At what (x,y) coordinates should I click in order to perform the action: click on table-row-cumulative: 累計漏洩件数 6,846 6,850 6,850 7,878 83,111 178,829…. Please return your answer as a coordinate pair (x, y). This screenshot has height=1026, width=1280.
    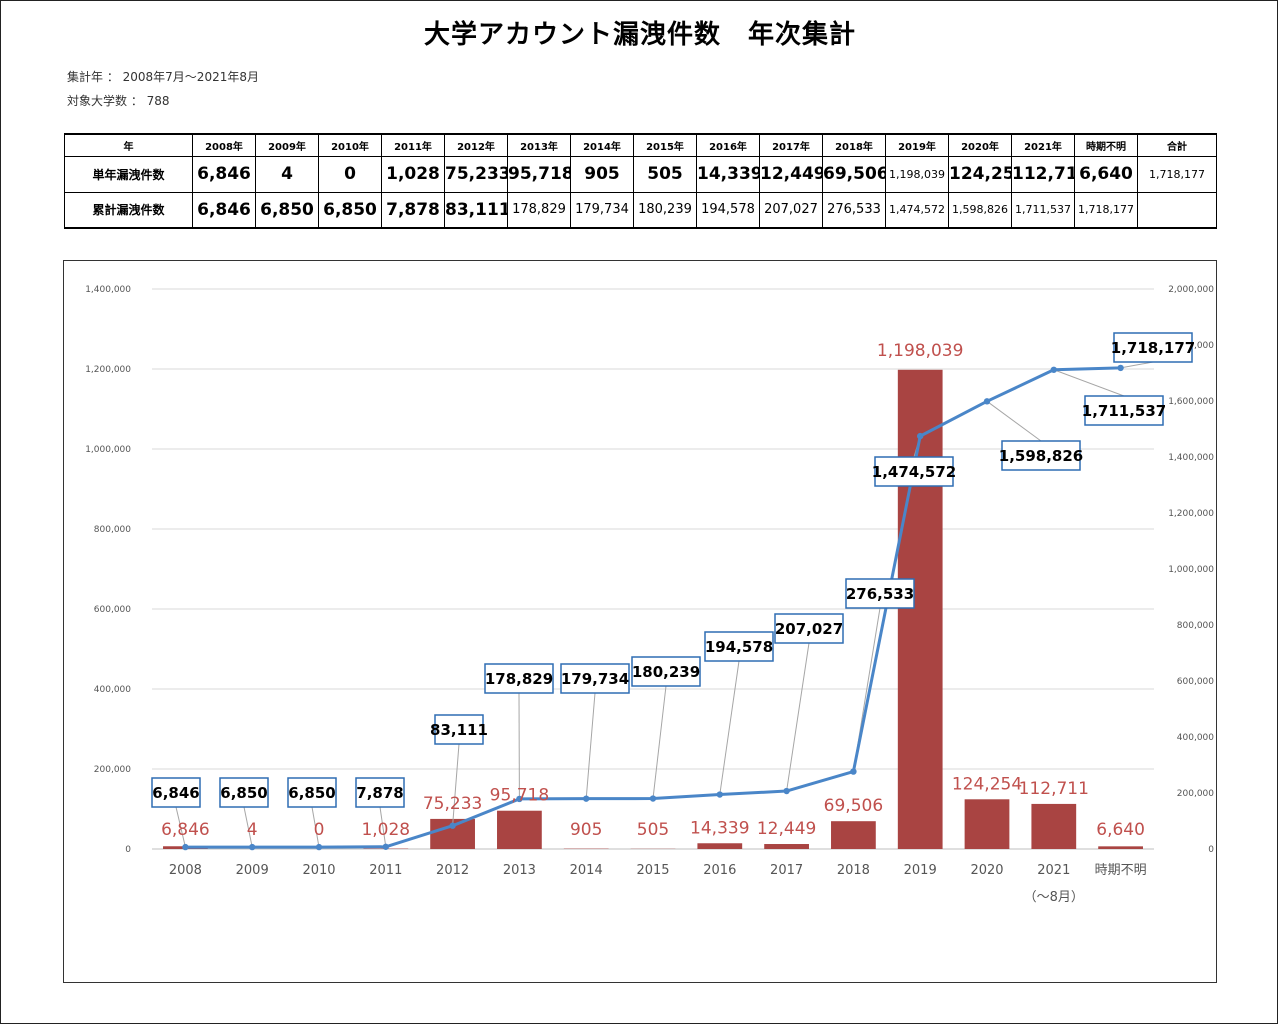
    Looking at the image, I should click on (640, 210).